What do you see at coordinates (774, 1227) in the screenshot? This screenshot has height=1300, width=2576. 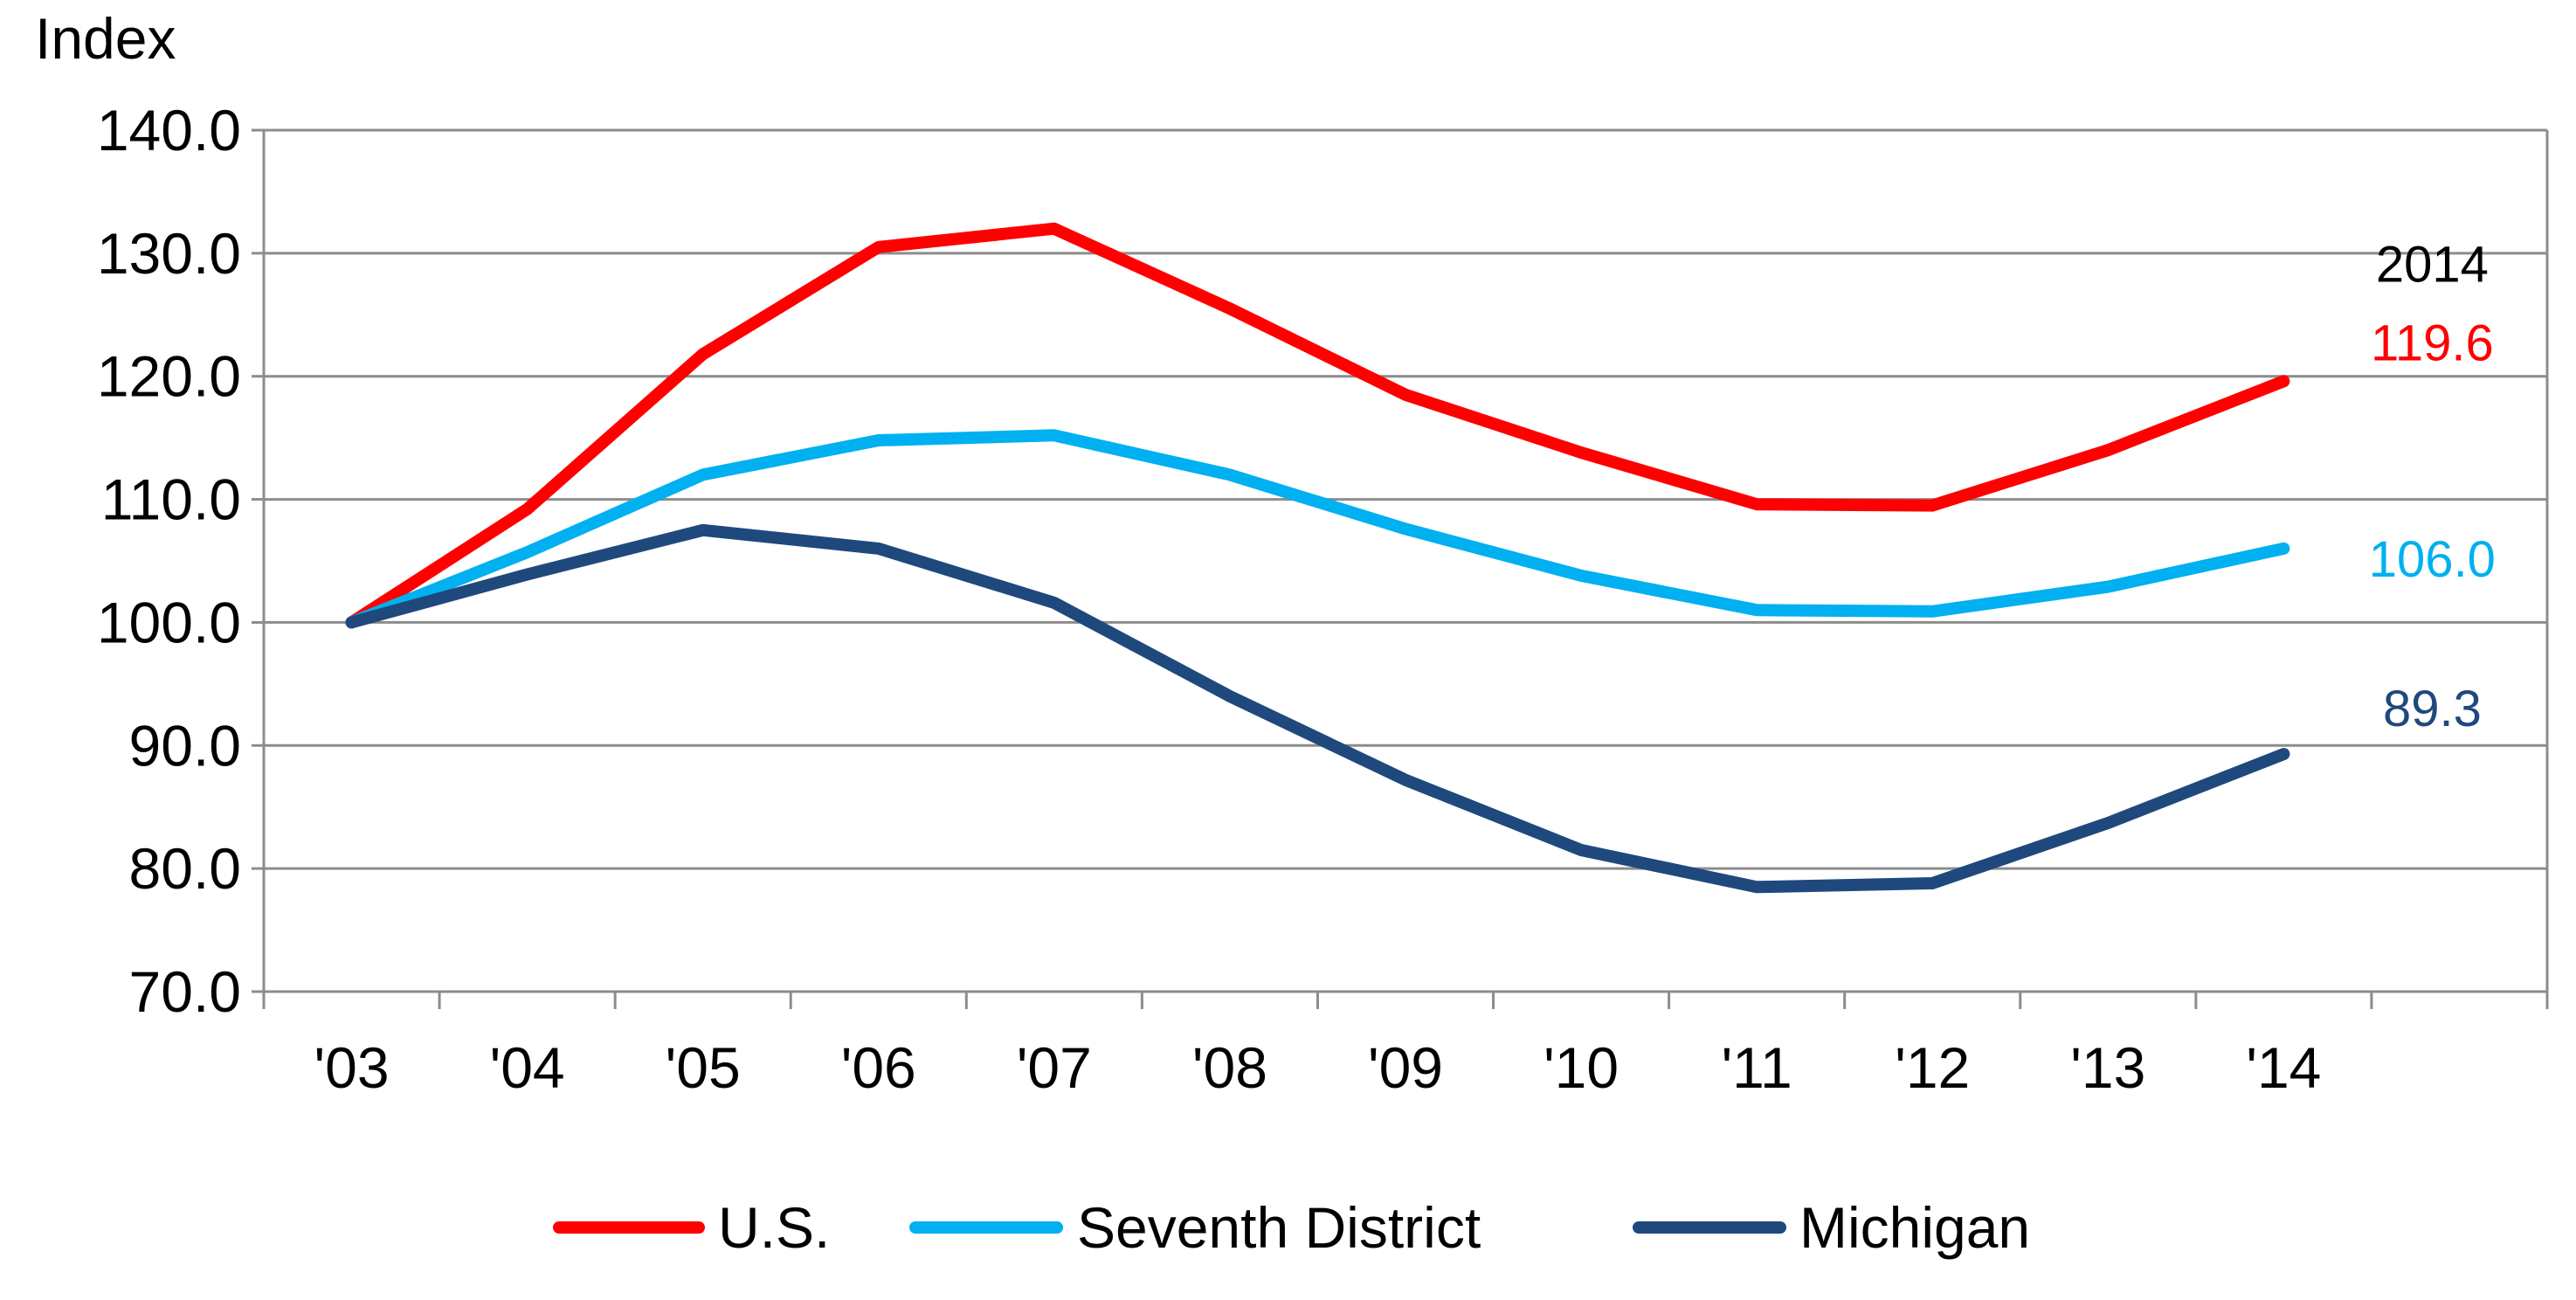 I see `legend-label: U.S.` at bounding box center [774, 1227].